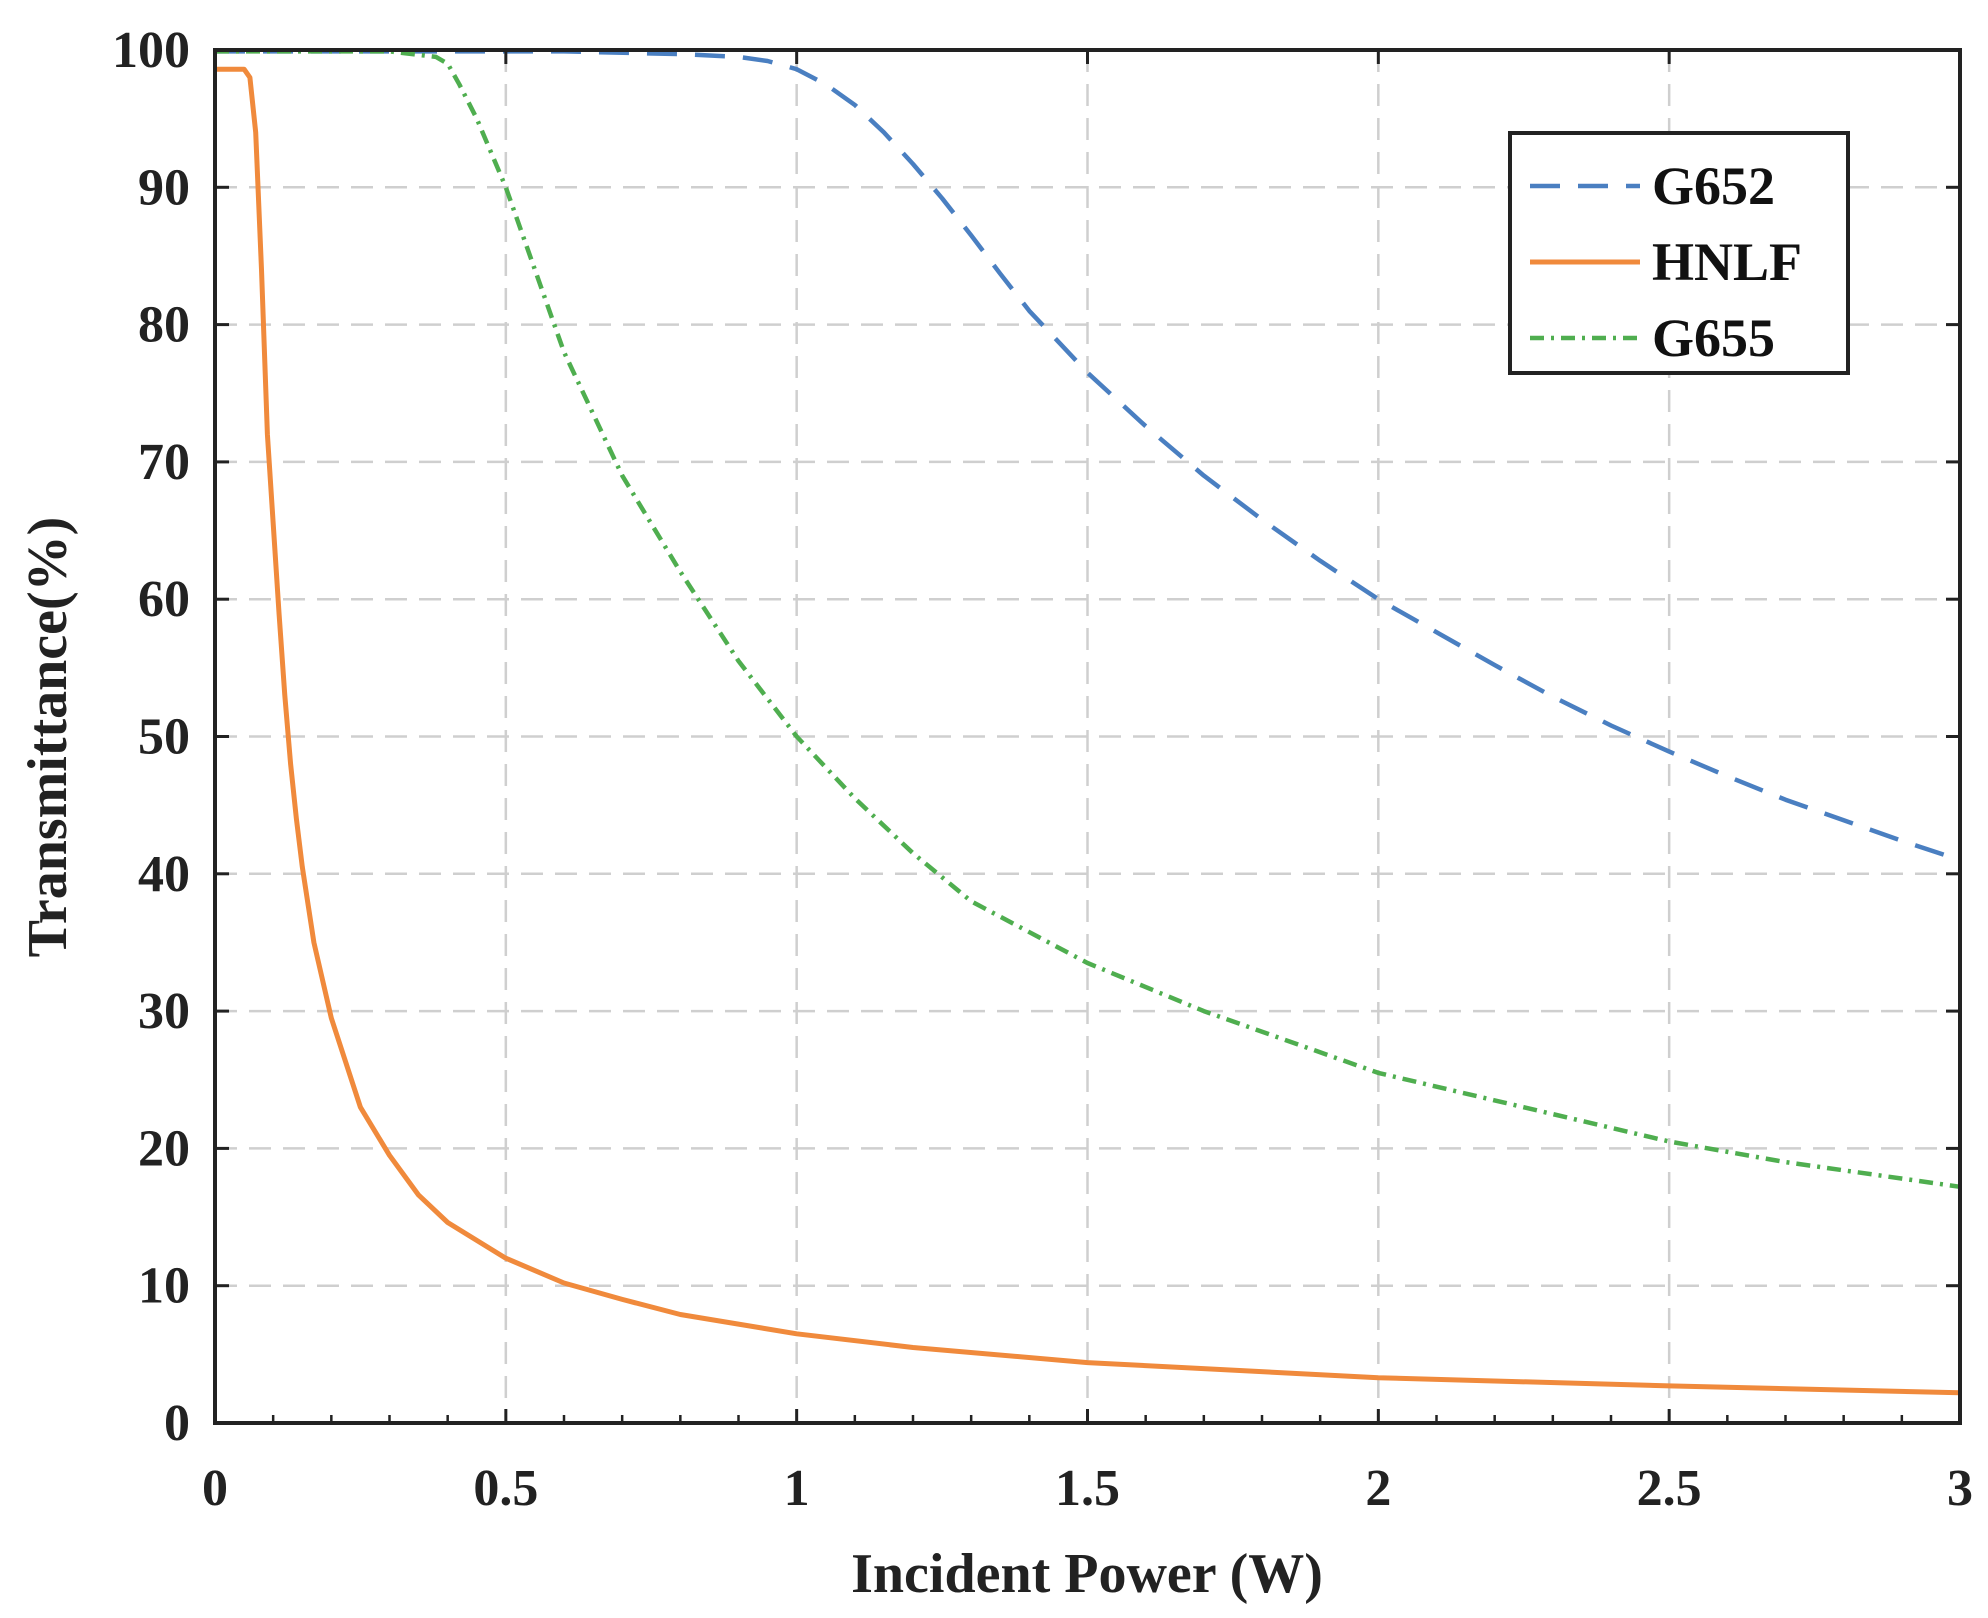 This screenshot has height=1618, width=1988. I want to click on x-tick-label: 2, so click(1378, 1488).